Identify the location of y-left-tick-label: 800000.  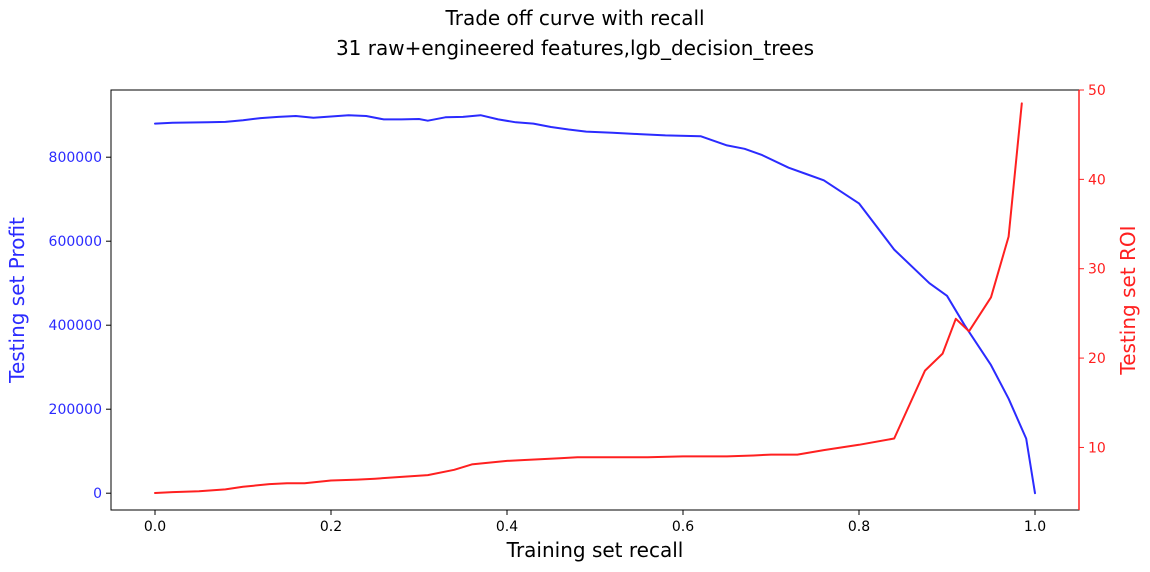
(75, 158).